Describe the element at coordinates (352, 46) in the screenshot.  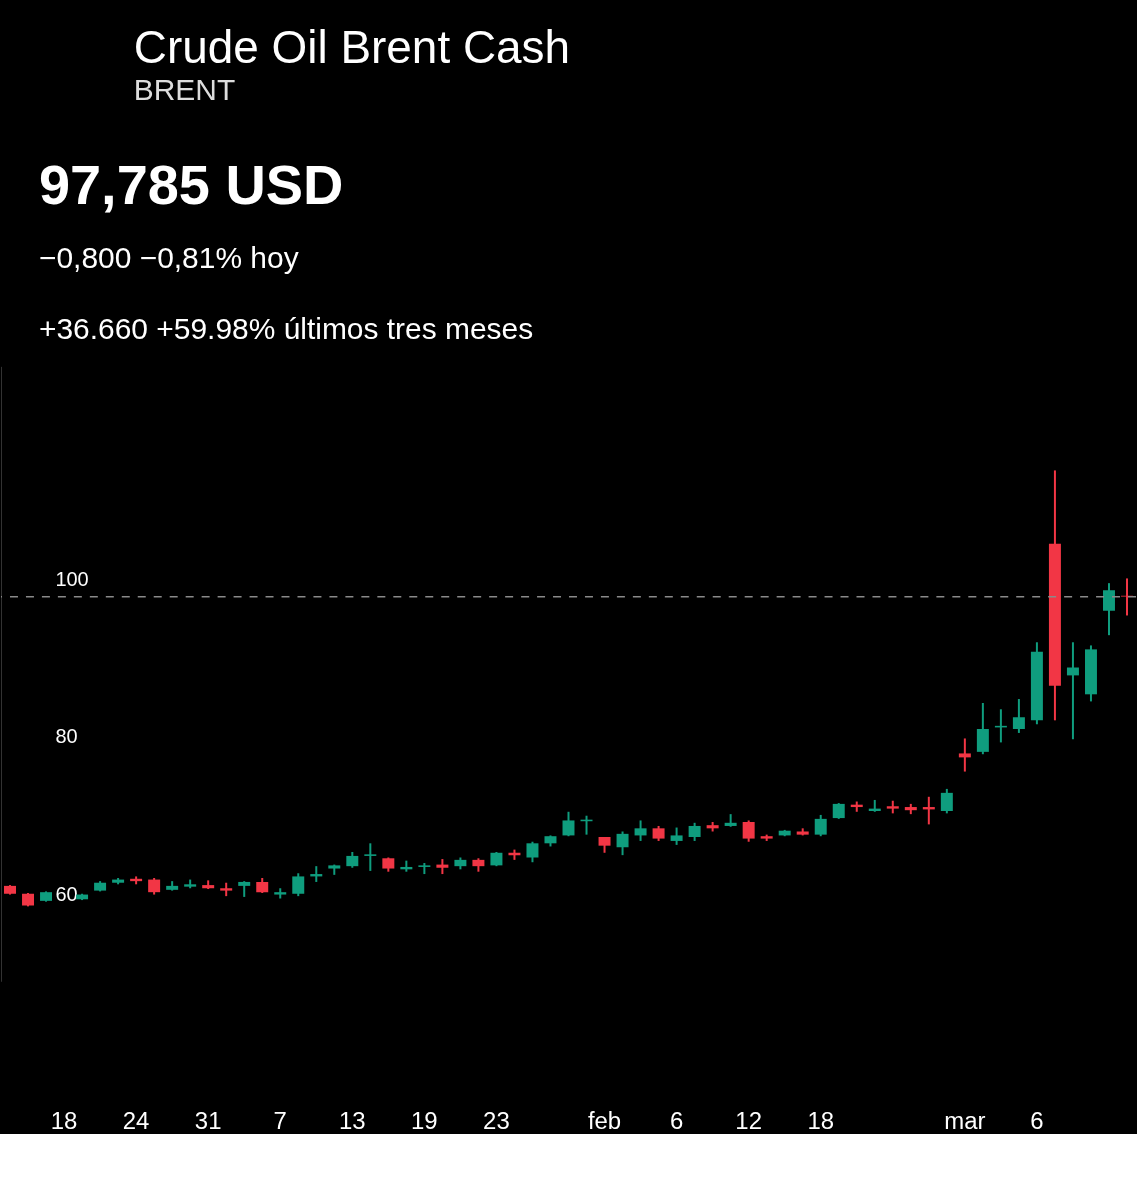
I see `chart-title: Crude Oil Brent Cash` at that location.